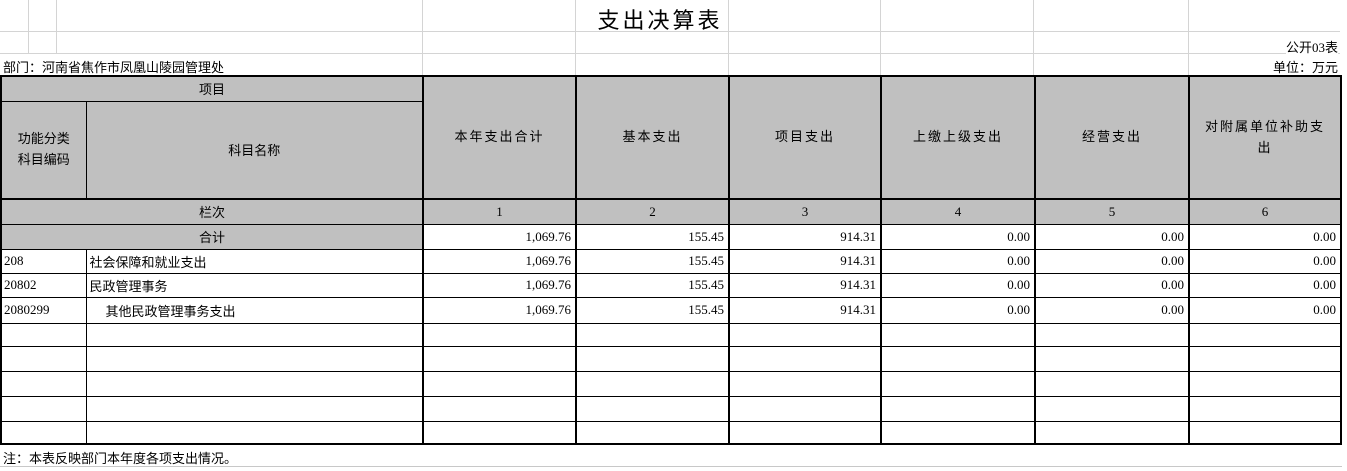  What do you see at coordinates (254, 285) in the screenshot?
I see `row-name: 民政管理事务` at bounding box center [254, 285].